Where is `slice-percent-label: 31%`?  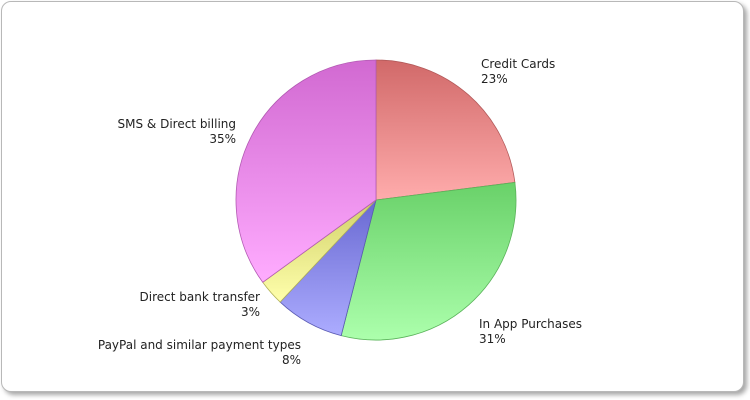 slice-percent-label: 31% is located at coordinates (492, 339).